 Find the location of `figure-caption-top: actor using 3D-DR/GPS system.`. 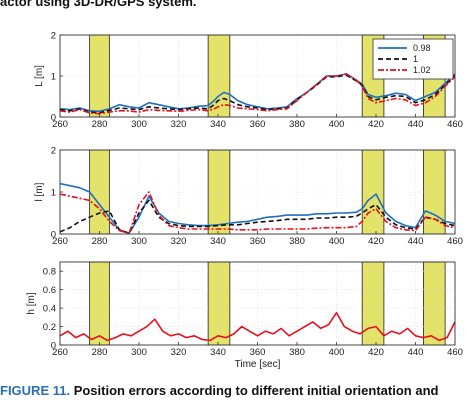

figure-caption-top: actor using 3D-DR/GPS system. is located at coordinates (98, 4).